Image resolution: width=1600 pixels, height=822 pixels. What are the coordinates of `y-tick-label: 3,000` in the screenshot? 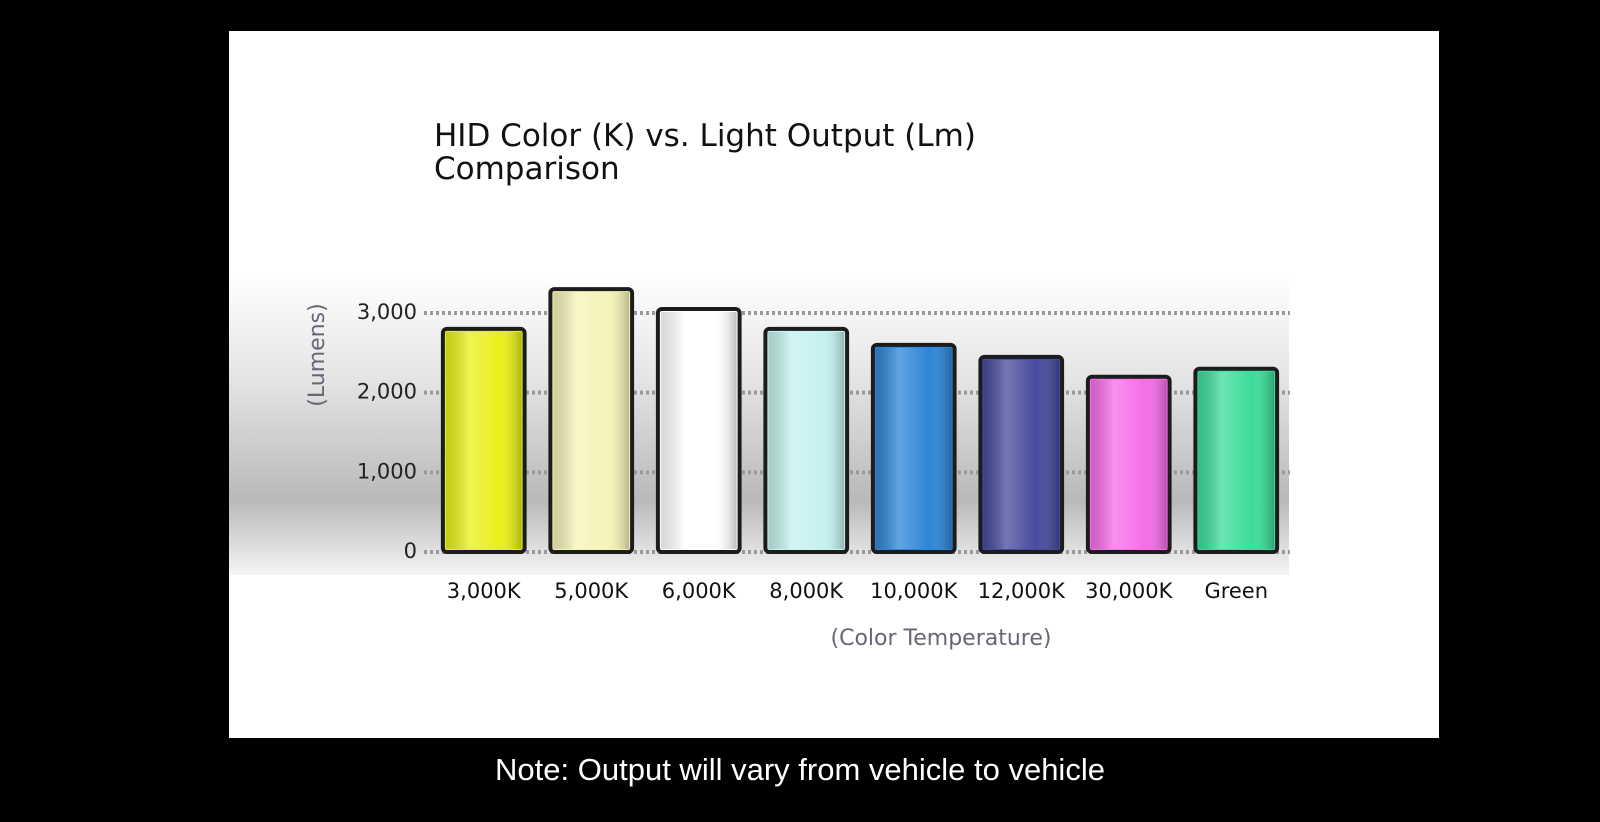 It's located at (387, 312).